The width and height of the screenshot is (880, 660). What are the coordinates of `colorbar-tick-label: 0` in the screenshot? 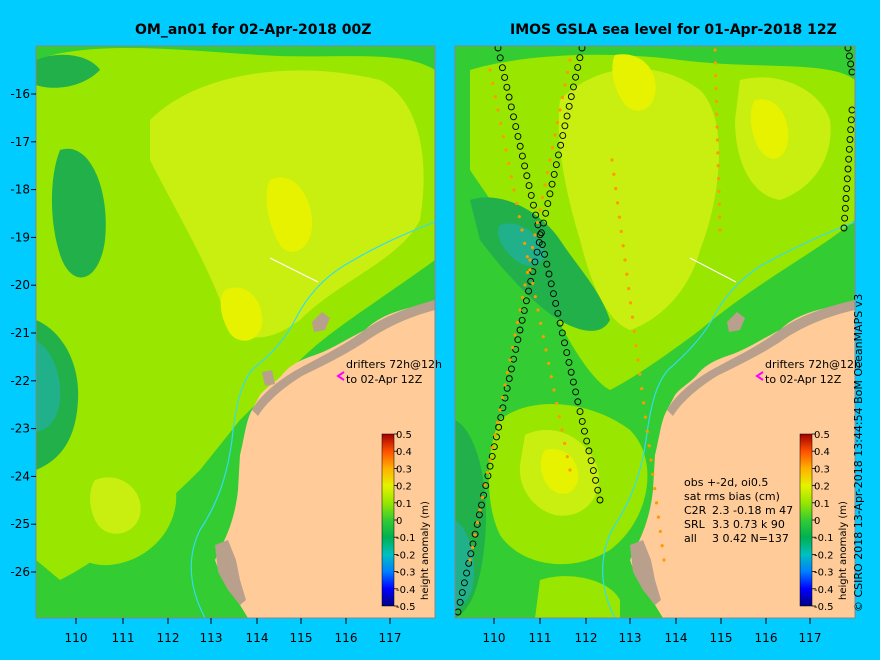 It's located at (399, 521).